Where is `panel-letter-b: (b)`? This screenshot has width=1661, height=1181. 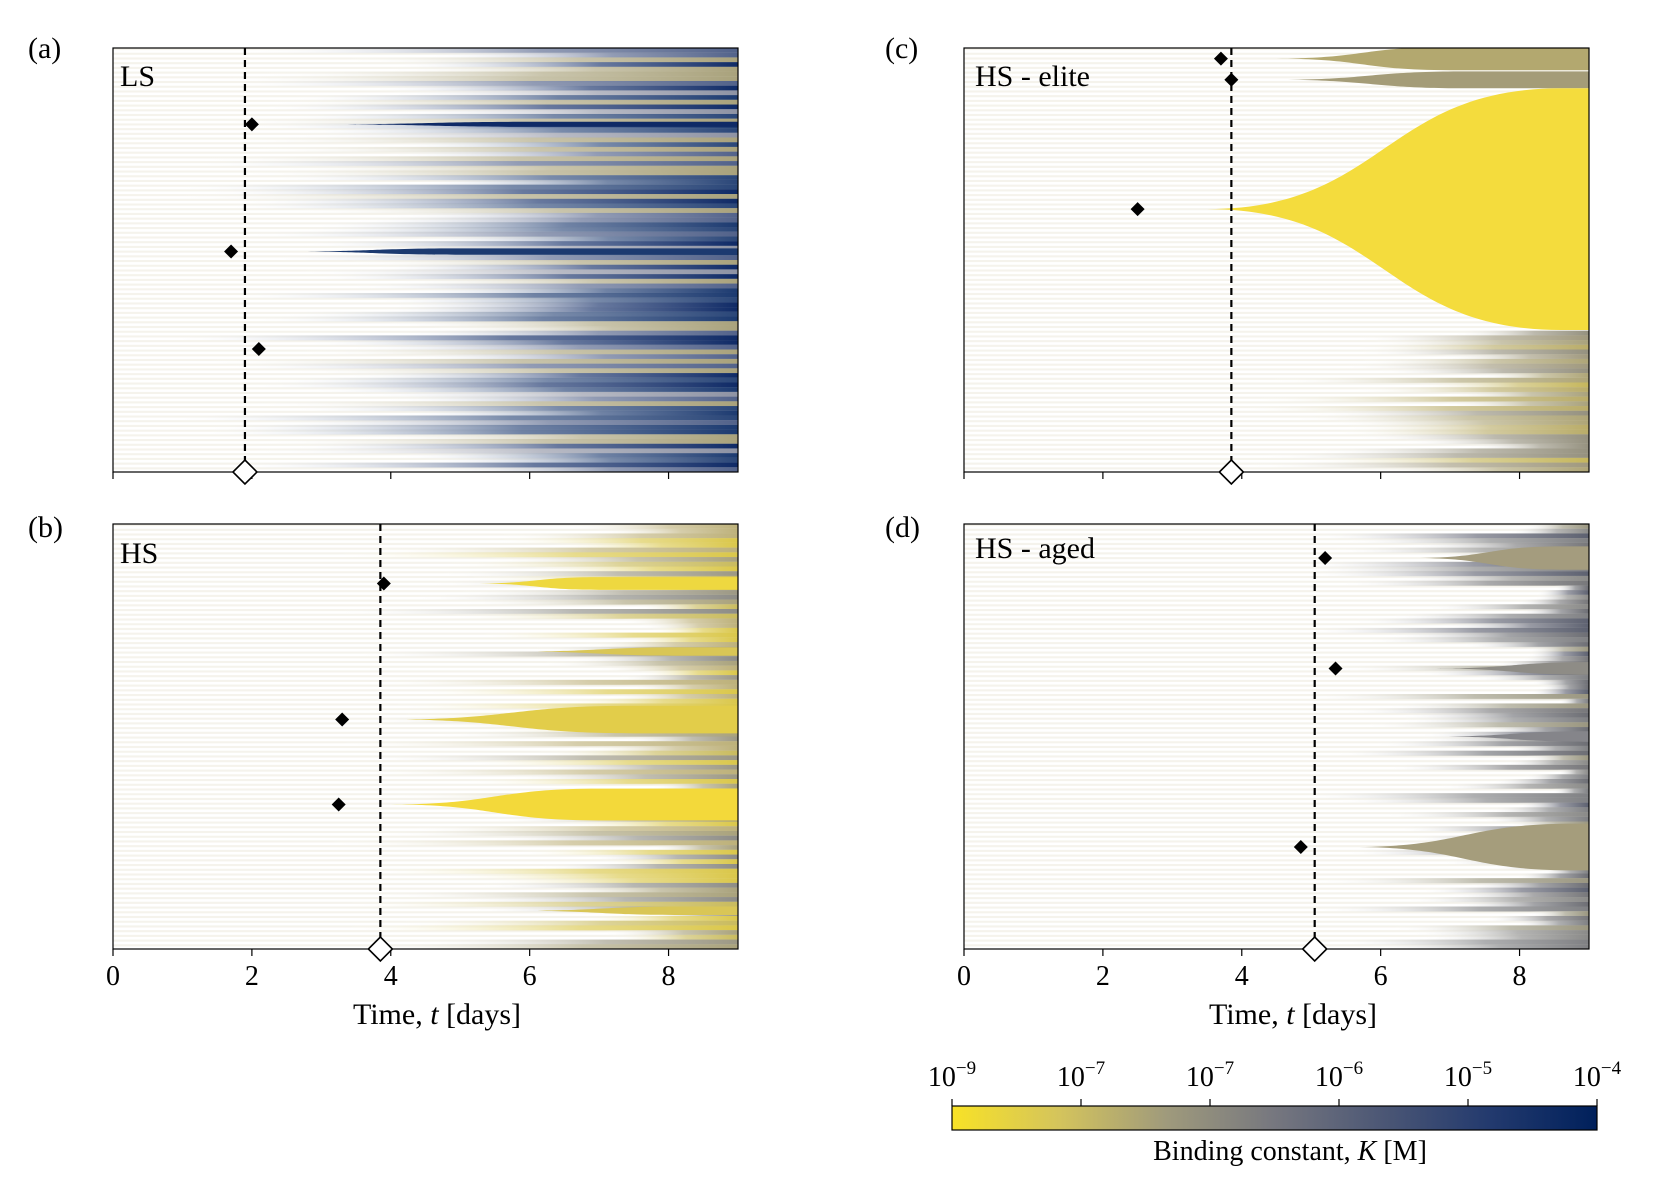 panel-letter-b: (b) is located at coordinates (45, 527).